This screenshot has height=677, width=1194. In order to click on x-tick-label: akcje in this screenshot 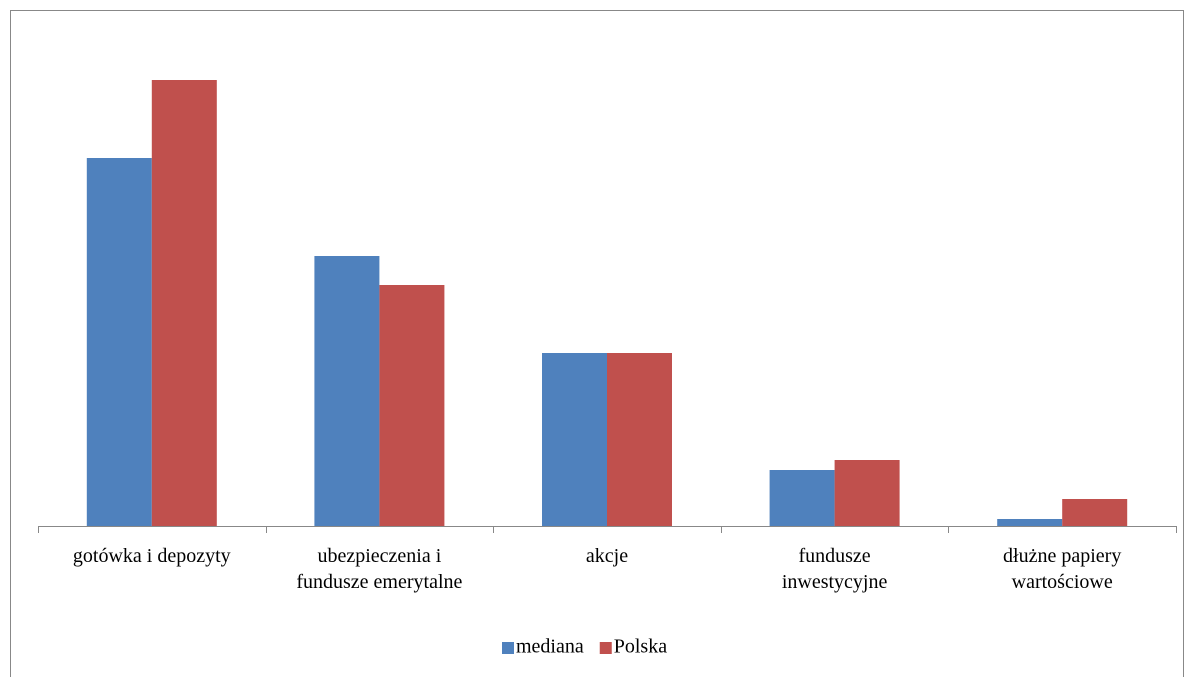, I will do `click(607, 556)`.